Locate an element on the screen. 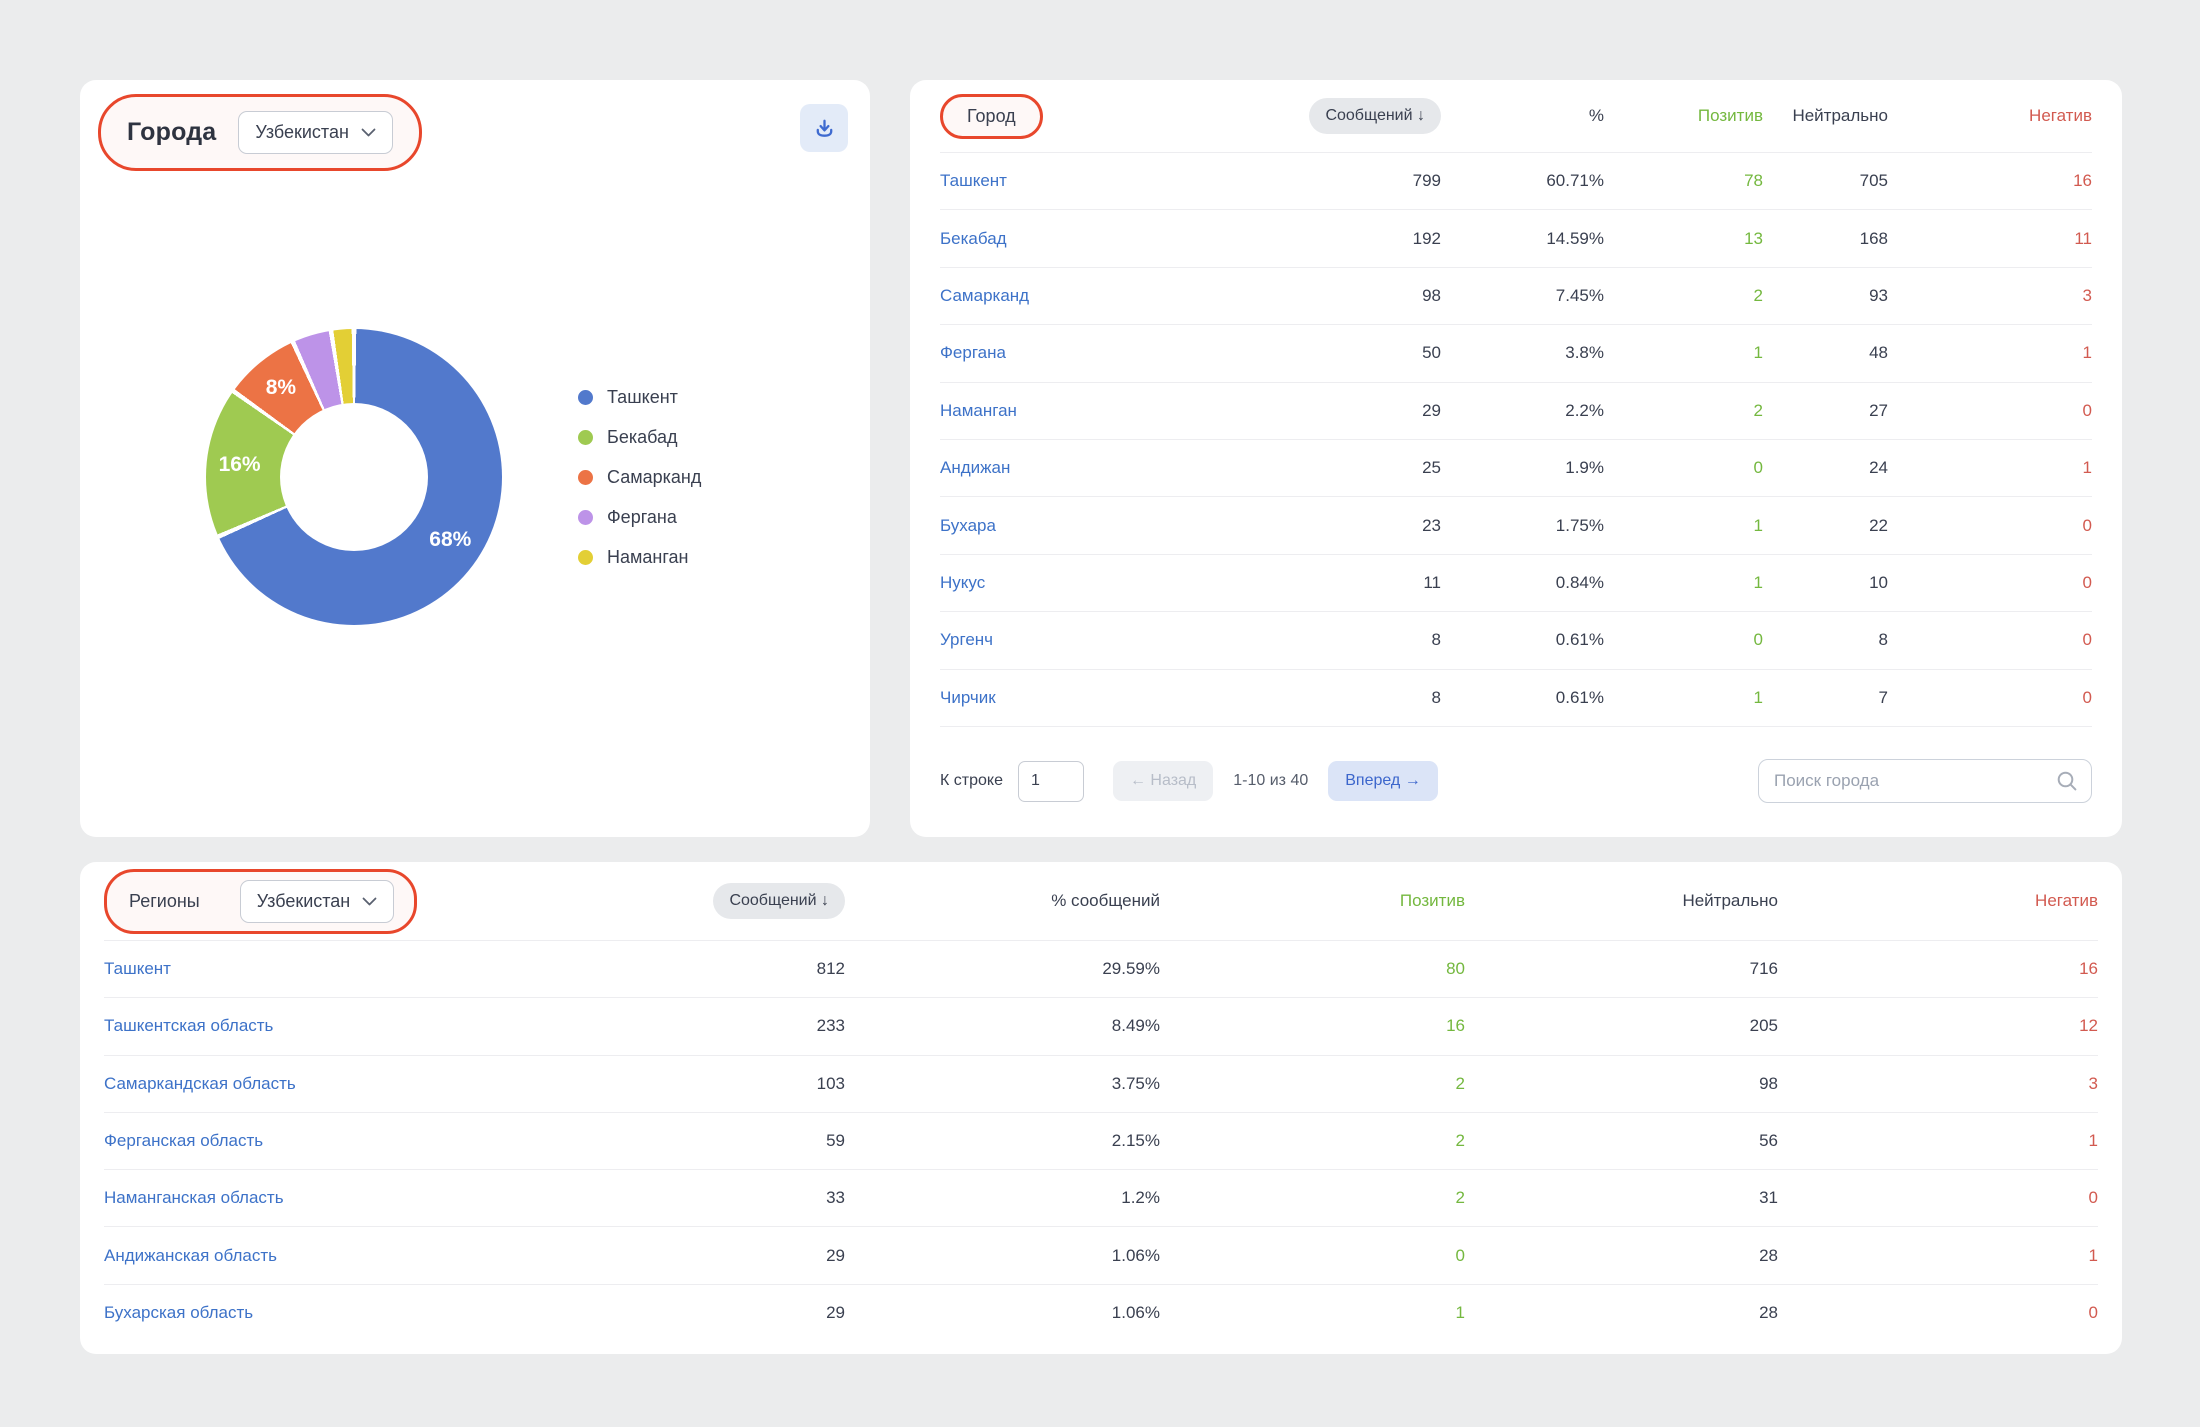 The width and height of the screenshot is (2200, 1427). row-name-link: Ферганская область is located at coordinates (184, 1141).